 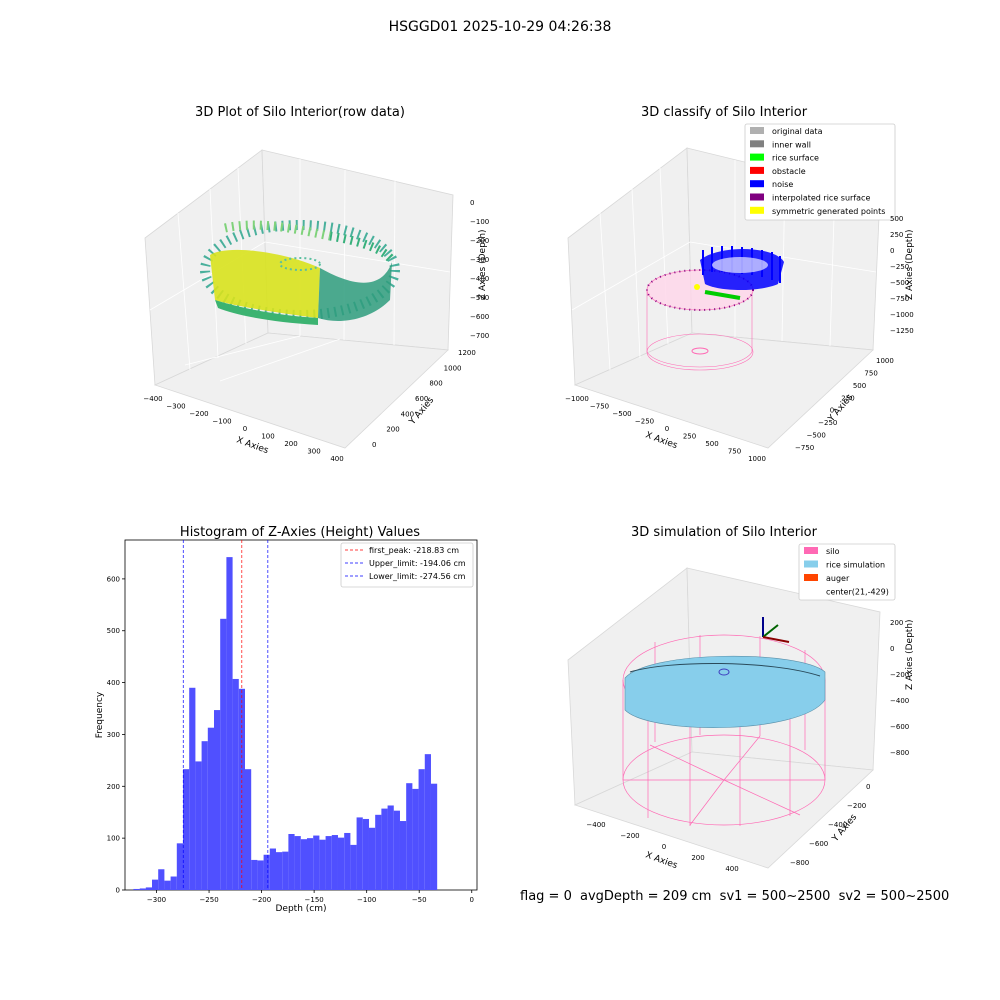 What do you see at coordinates (664, 847) in the screenshot?
I see `simulation-x-tick-2: 0` at bounding box center [664, 847].